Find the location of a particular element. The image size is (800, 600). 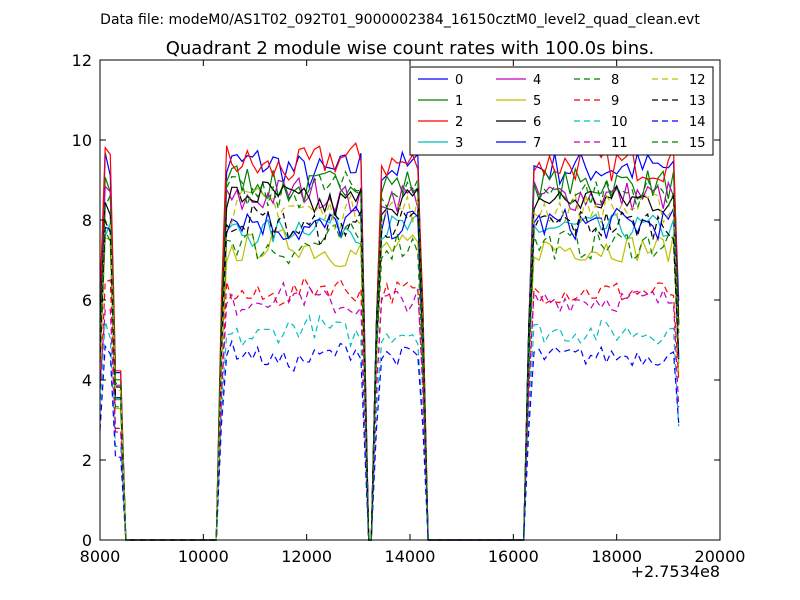

legend-label-2: 2 is located at coordinates (459, 122).